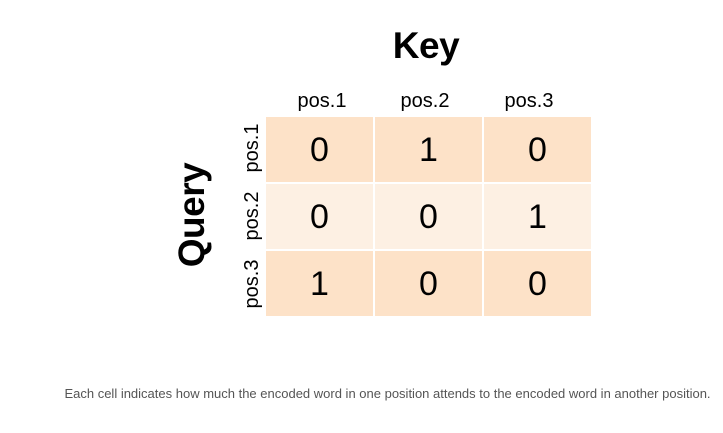  Describe the element at coordinates (252, 284) in the screenshot. I see `row-header-3: pos.3` at that location.